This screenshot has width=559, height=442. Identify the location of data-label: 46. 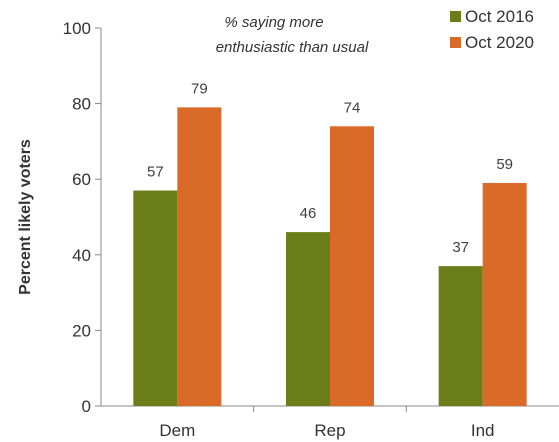
(308, 213).